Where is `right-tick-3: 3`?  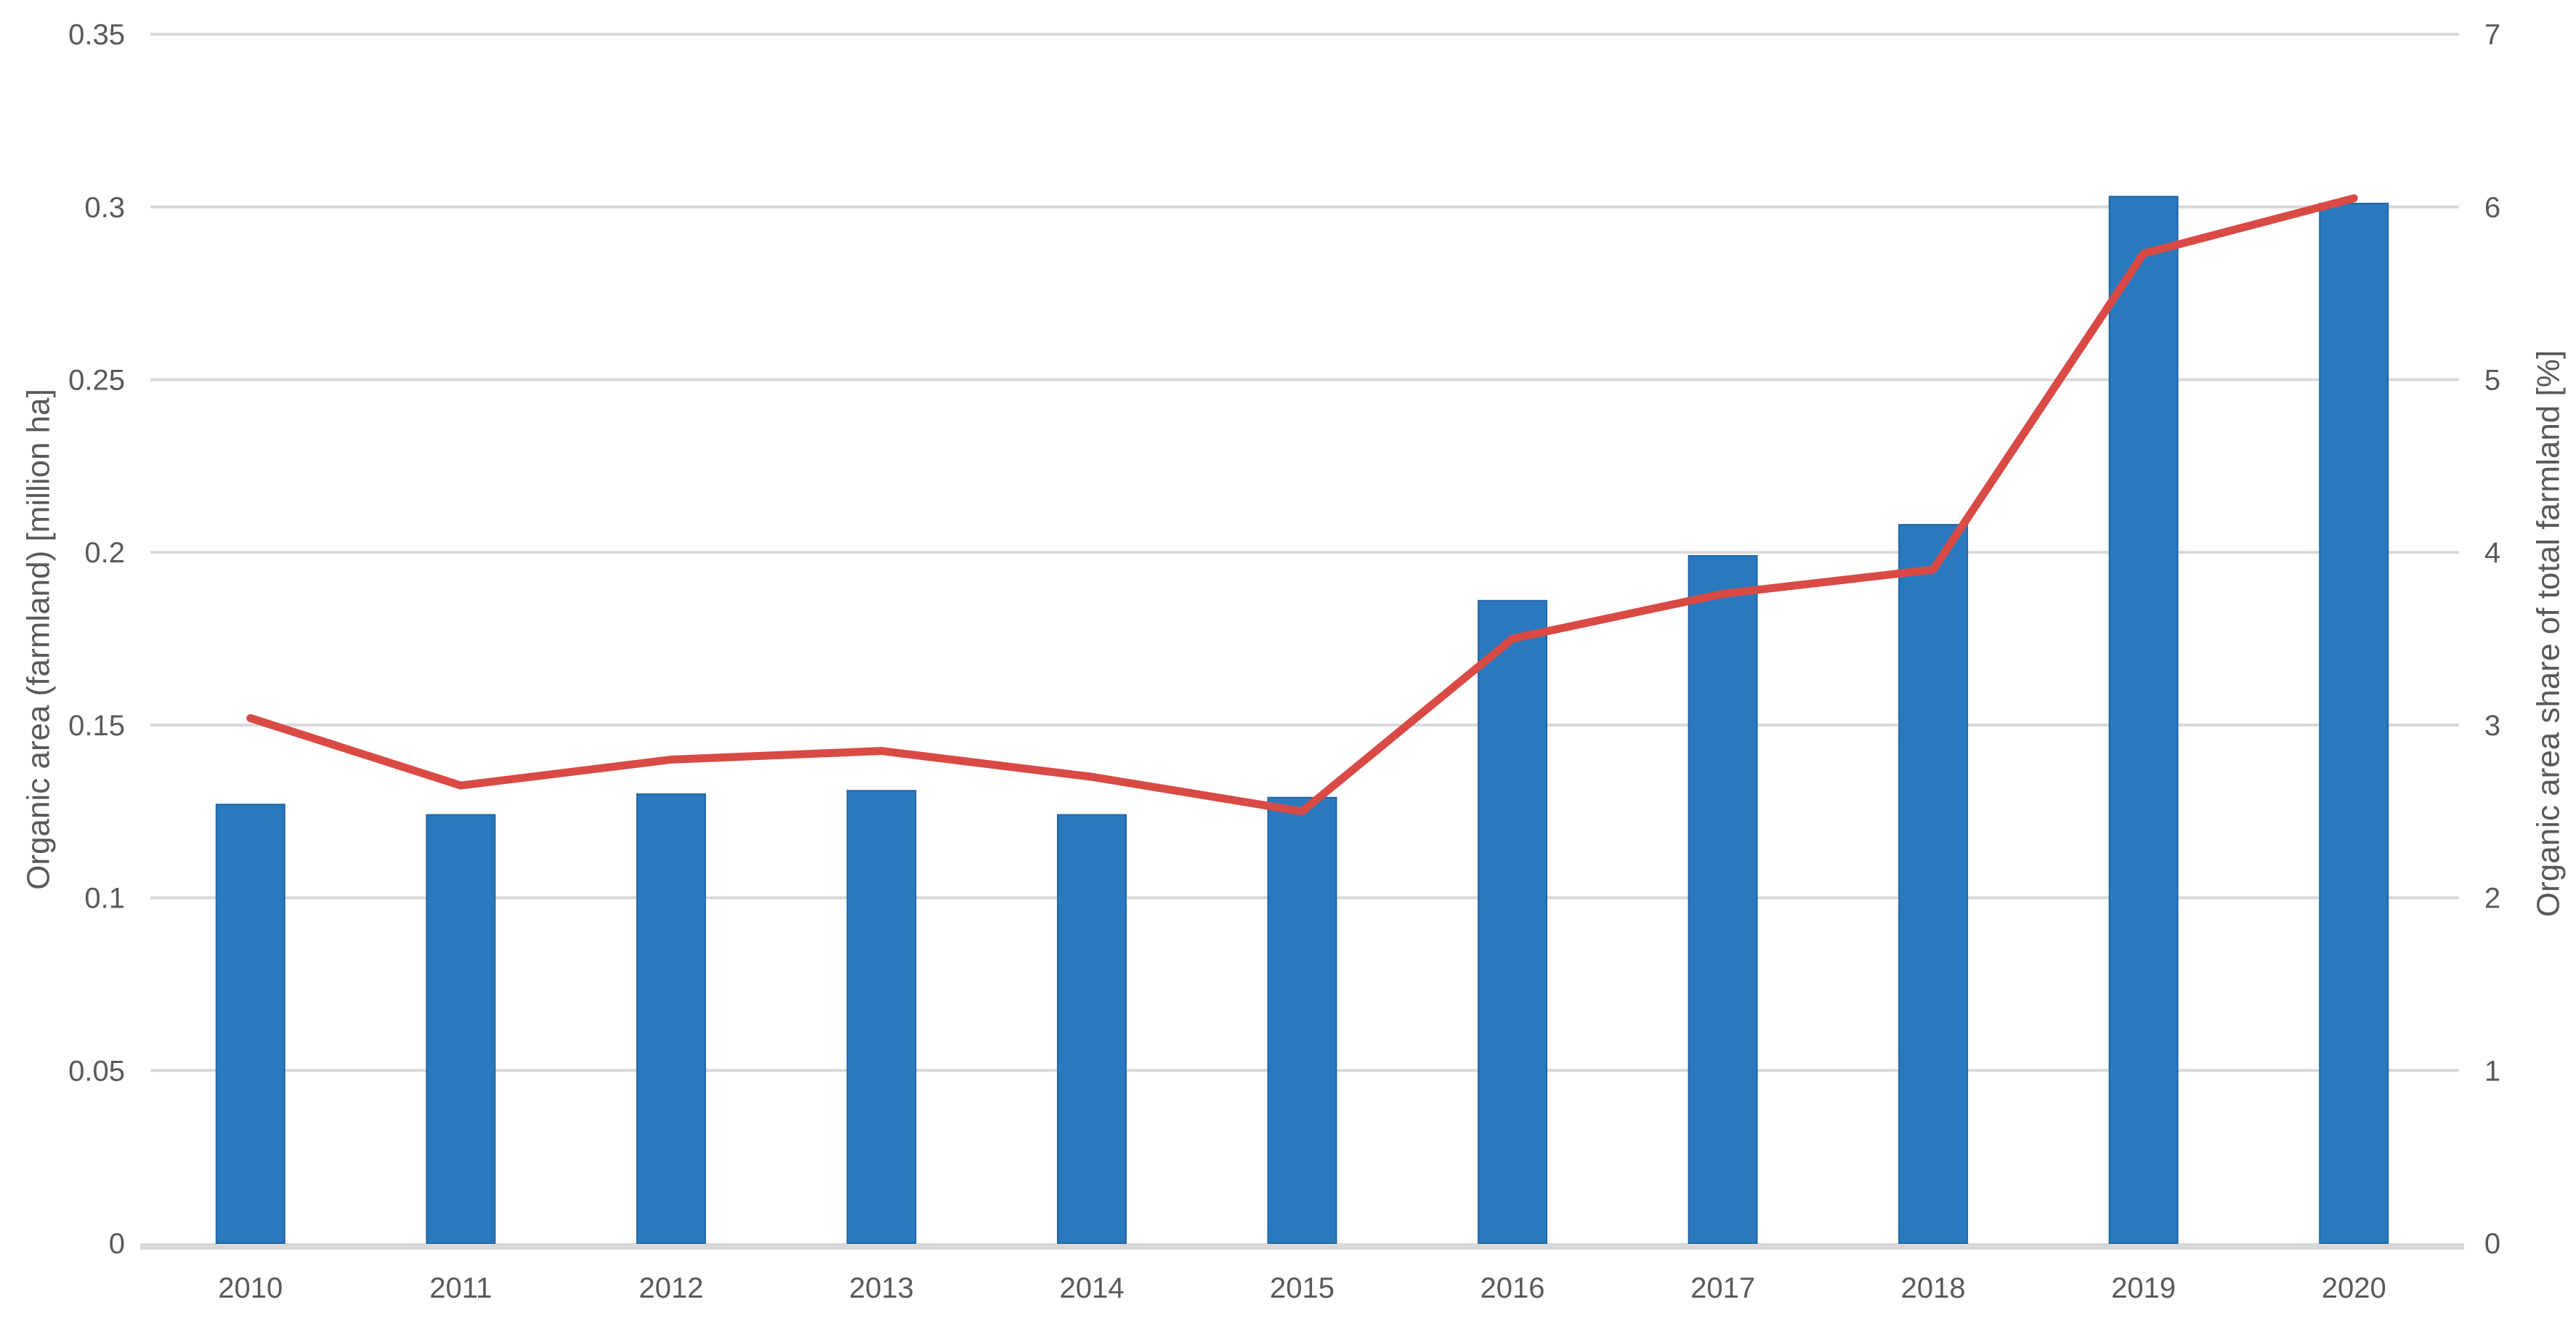 right-tick-3: 3 is located at coordinates (2492, 726).